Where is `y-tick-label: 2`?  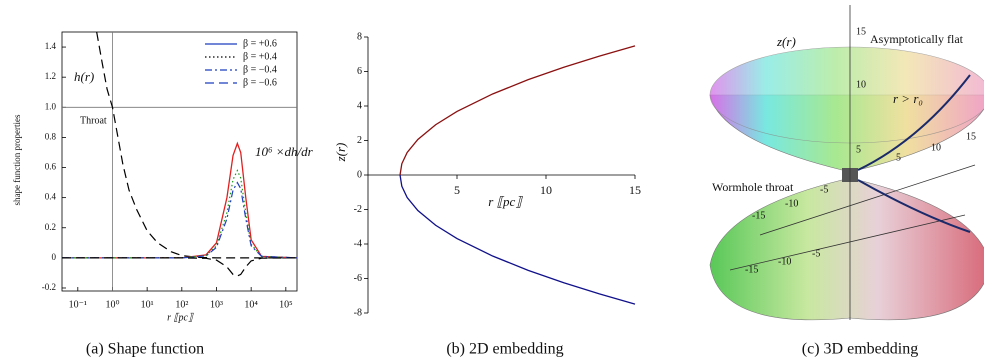 y-tick-label: 2 is located at coordinates (359, 140).